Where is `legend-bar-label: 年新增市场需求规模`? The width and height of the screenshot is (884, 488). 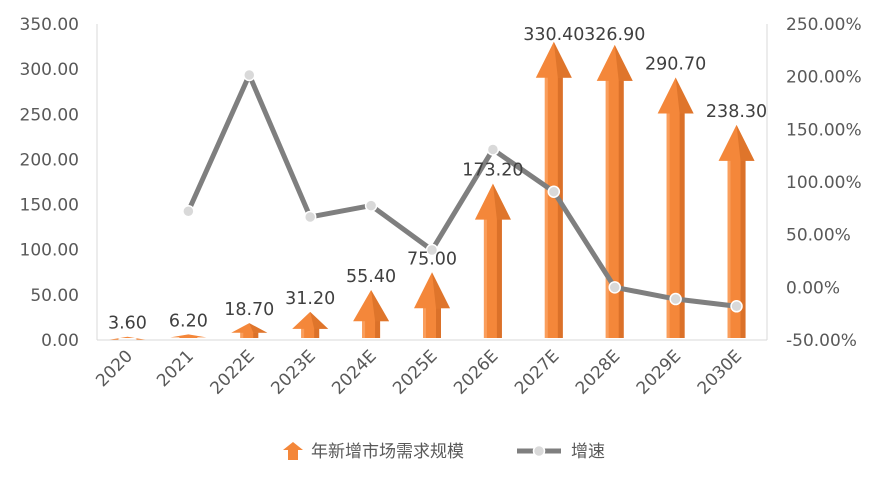 legend-bar-label: 年新增市场需求规模 is located at coordinates (387, 452).